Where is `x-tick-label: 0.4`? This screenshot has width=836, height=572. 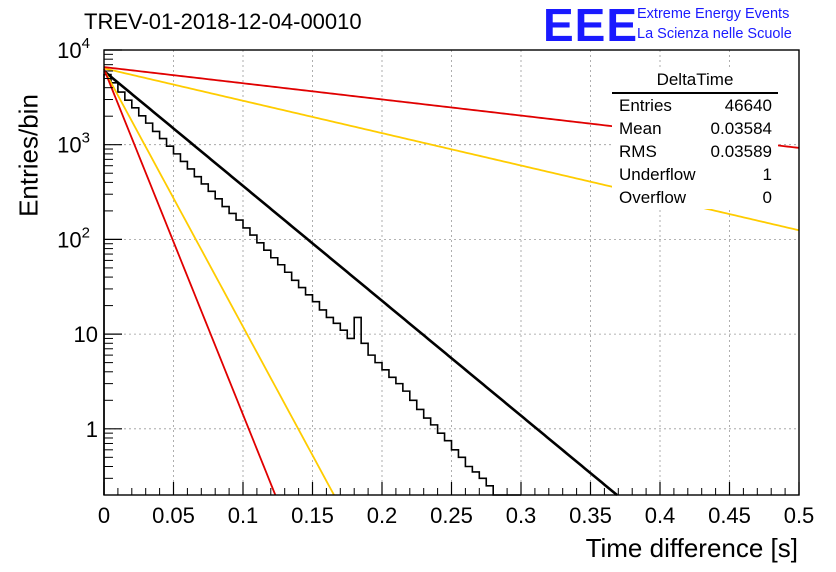 x-tick-label: 0.4 is located at coordinates (660, 515).